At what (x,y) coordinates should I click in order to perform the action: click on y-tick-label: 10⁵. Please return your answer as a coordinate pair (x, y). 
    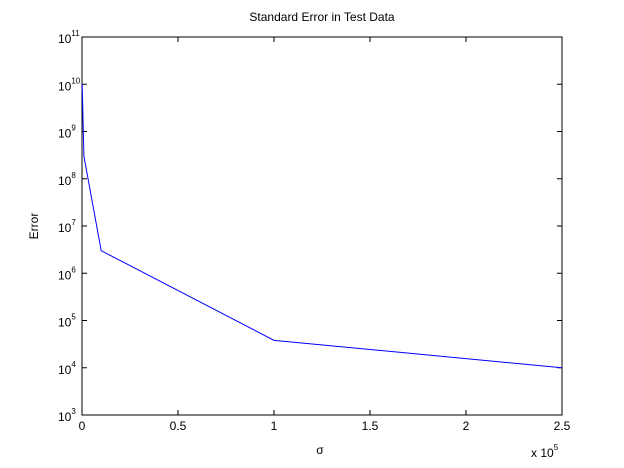
    Looking at the image, I should click on (67, 321).